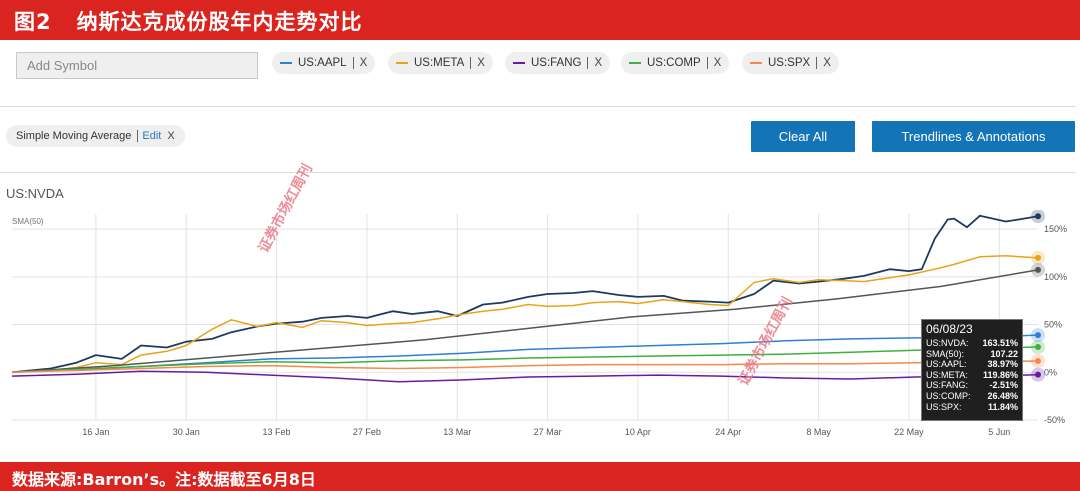 This screenshot has width=1080, height=491. I want to click on y-tick-label: -50%, so click(1054, 420).